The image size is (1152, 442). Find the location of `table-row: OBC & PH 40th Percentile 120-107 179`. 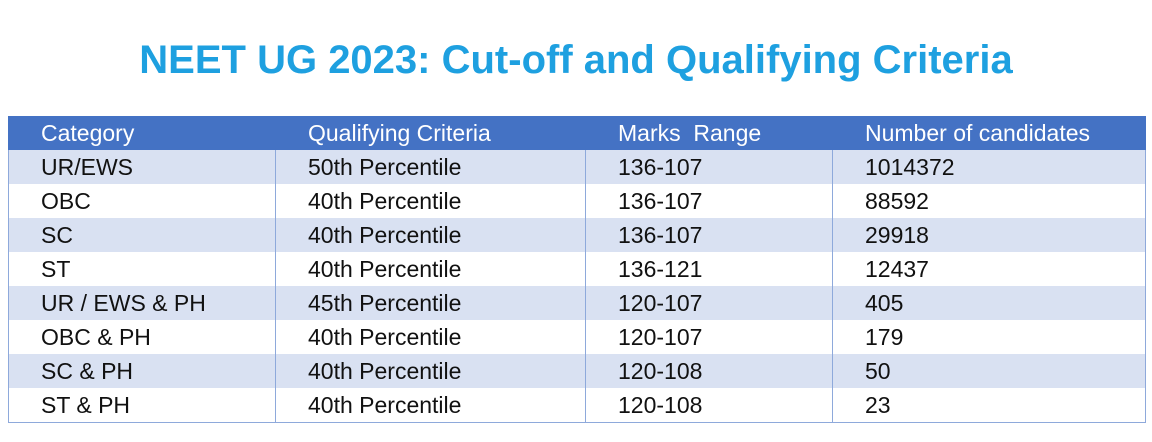

table-row: OBC & PH 40th Percentile 120-107 179 is located at coordinates (577, 337).